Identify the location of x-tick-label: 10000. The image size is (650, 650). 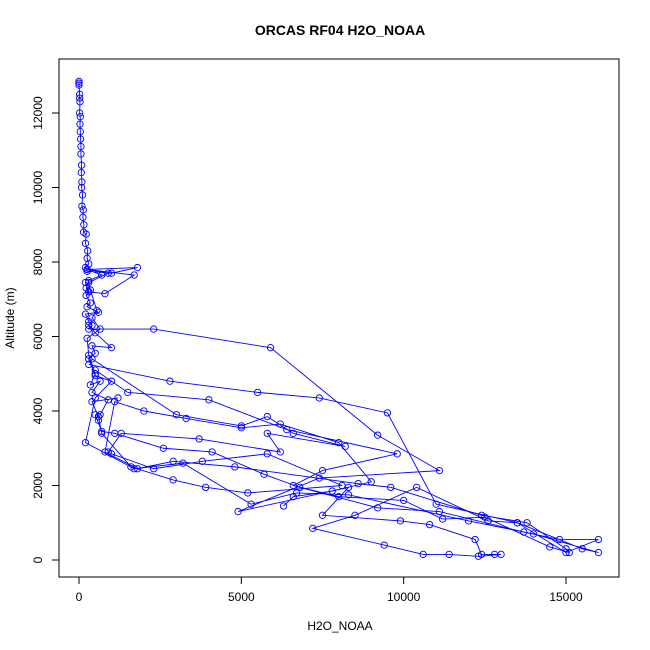
(404, 597).